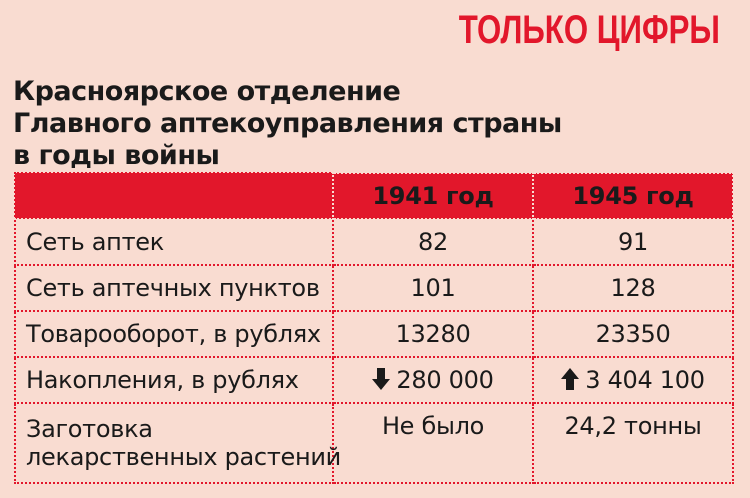  What do you see at coordinates (445, 380) in the screenshot?
I see `value-1941: 280 000` at bounding box center [445, 380].